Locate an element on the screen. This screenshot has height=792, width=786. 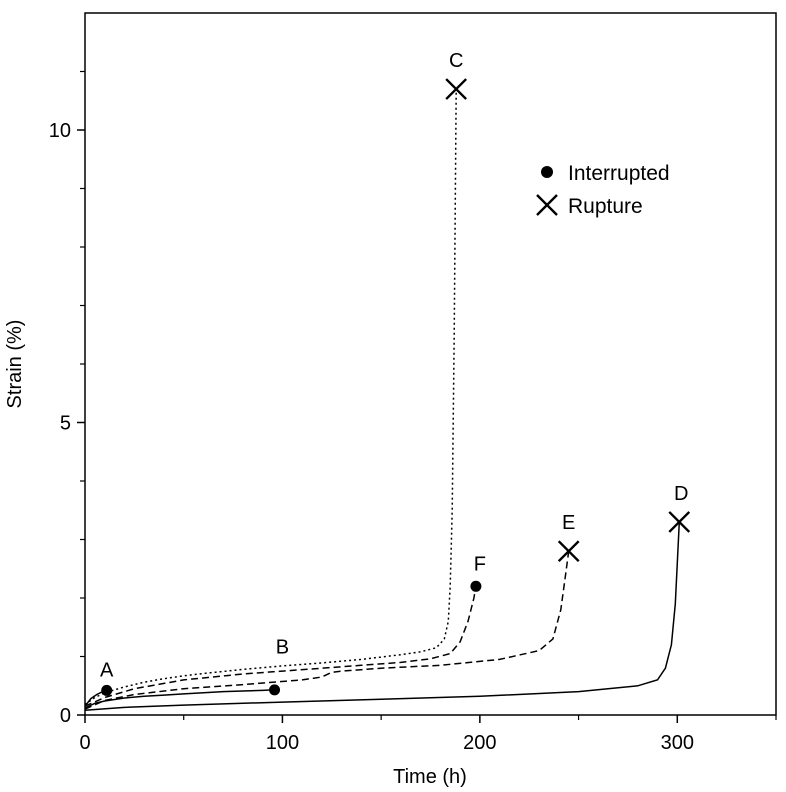
legend: Interrupted Rupture is located at coordinates (603, 190).